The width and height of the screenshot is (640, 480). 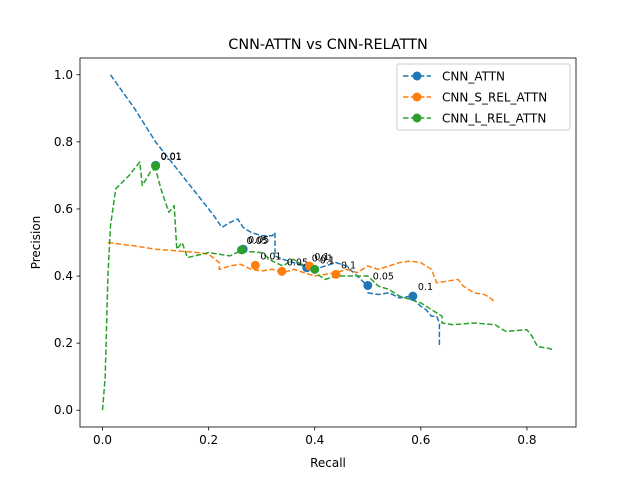 What do you see at coordinates (494, 98) in the screenshot?
I see `legend-label-1: CNN_S_REL_ATTN` at bounding box center [494, 98].